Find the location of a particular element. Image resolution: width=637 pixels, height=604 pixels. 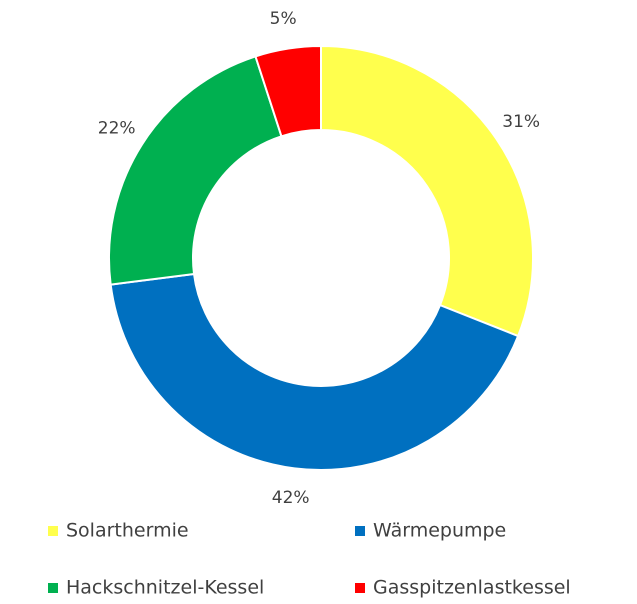

legend-label: Hackschnitzel-Kessel is located at coordinates (165, 588).